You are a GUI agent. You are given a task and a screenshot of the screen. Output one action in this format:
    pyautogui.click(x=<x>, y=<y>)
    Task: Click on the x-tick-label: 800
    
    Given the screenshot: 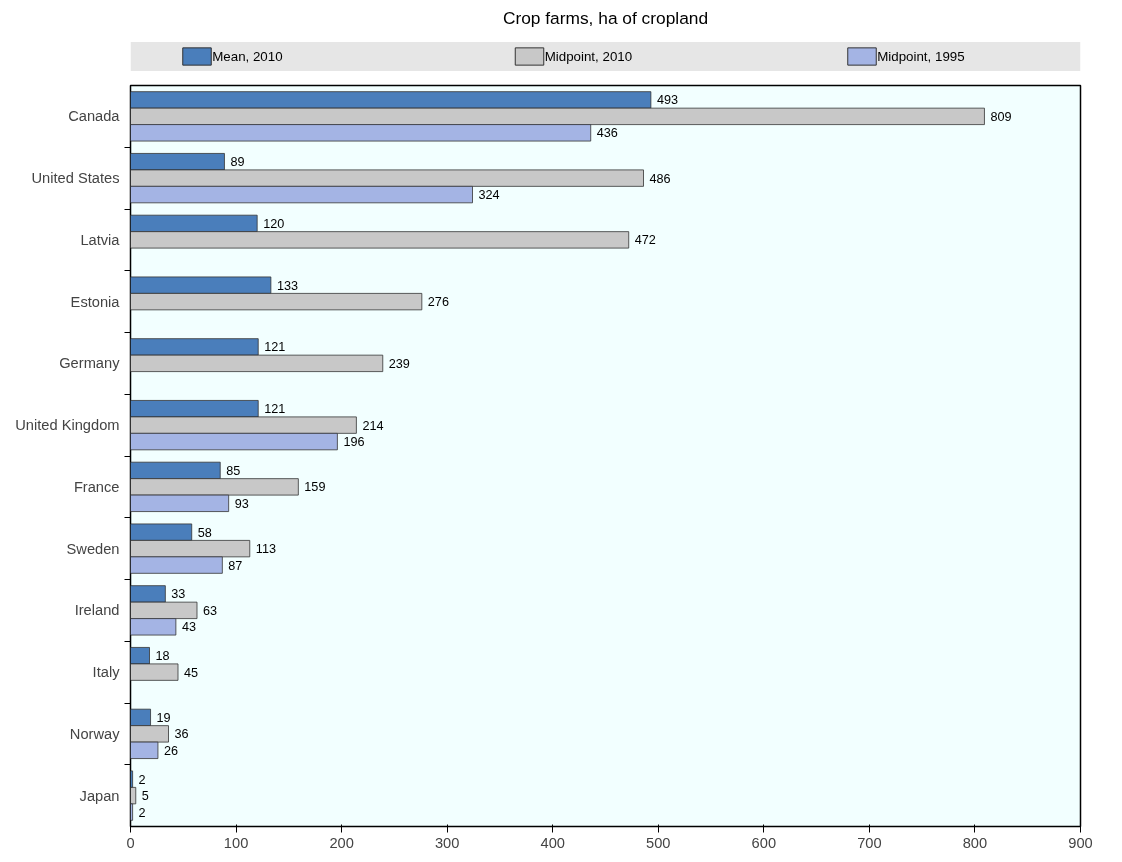 What is the action you would take?
    pyautogui.click(x=975, y=842)
    